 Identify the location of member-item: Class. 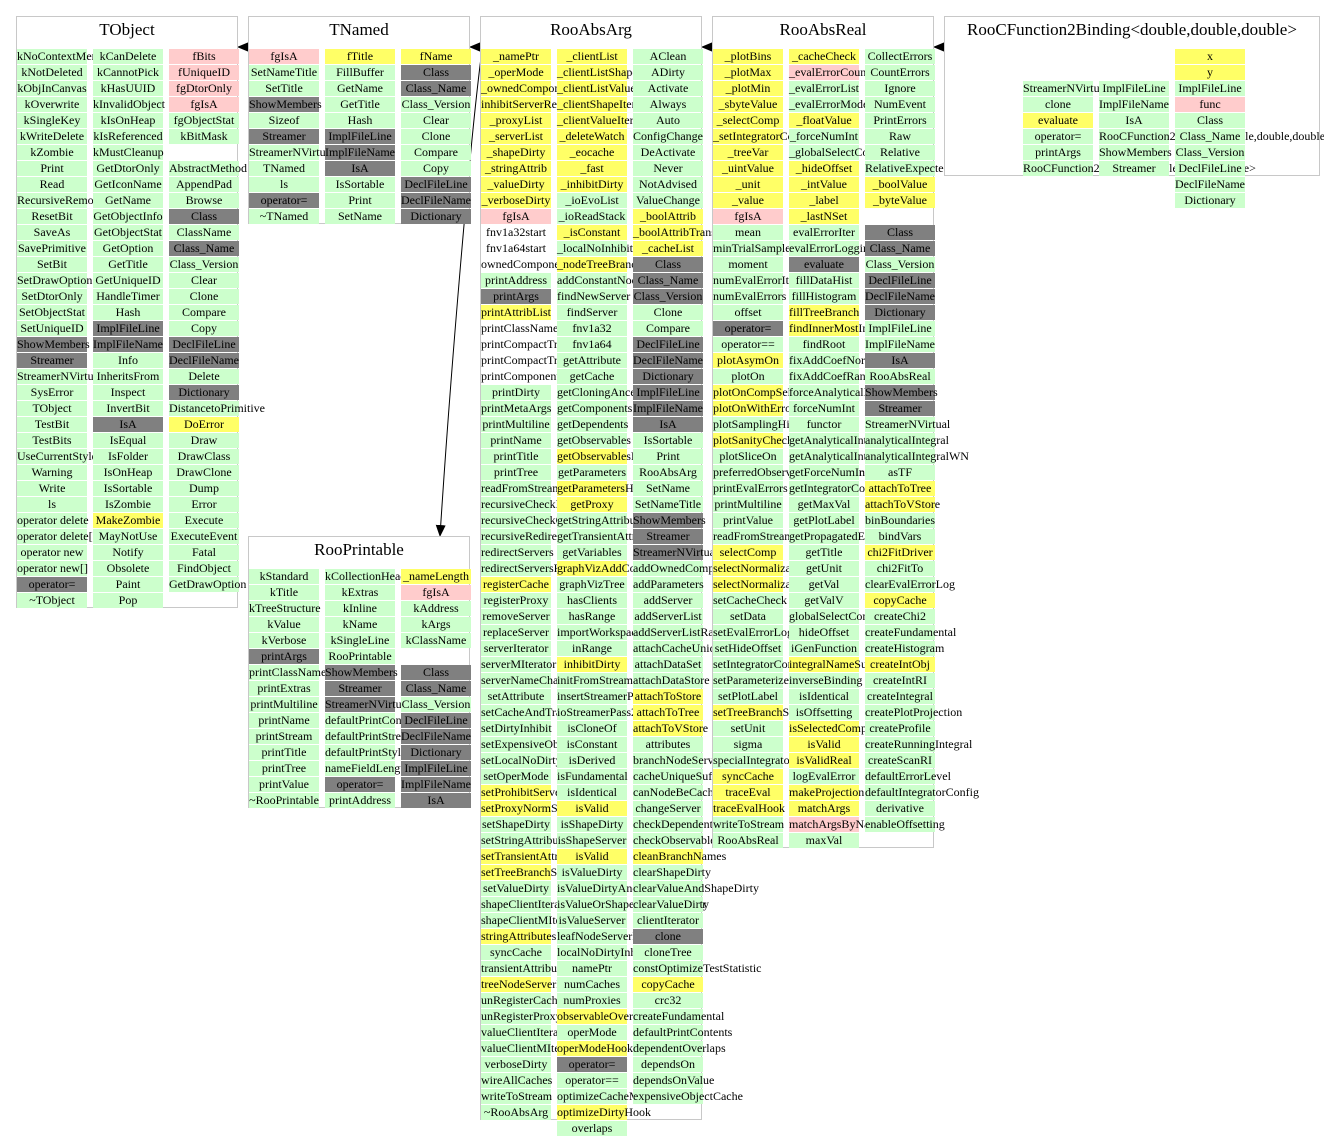
(1210, 120).